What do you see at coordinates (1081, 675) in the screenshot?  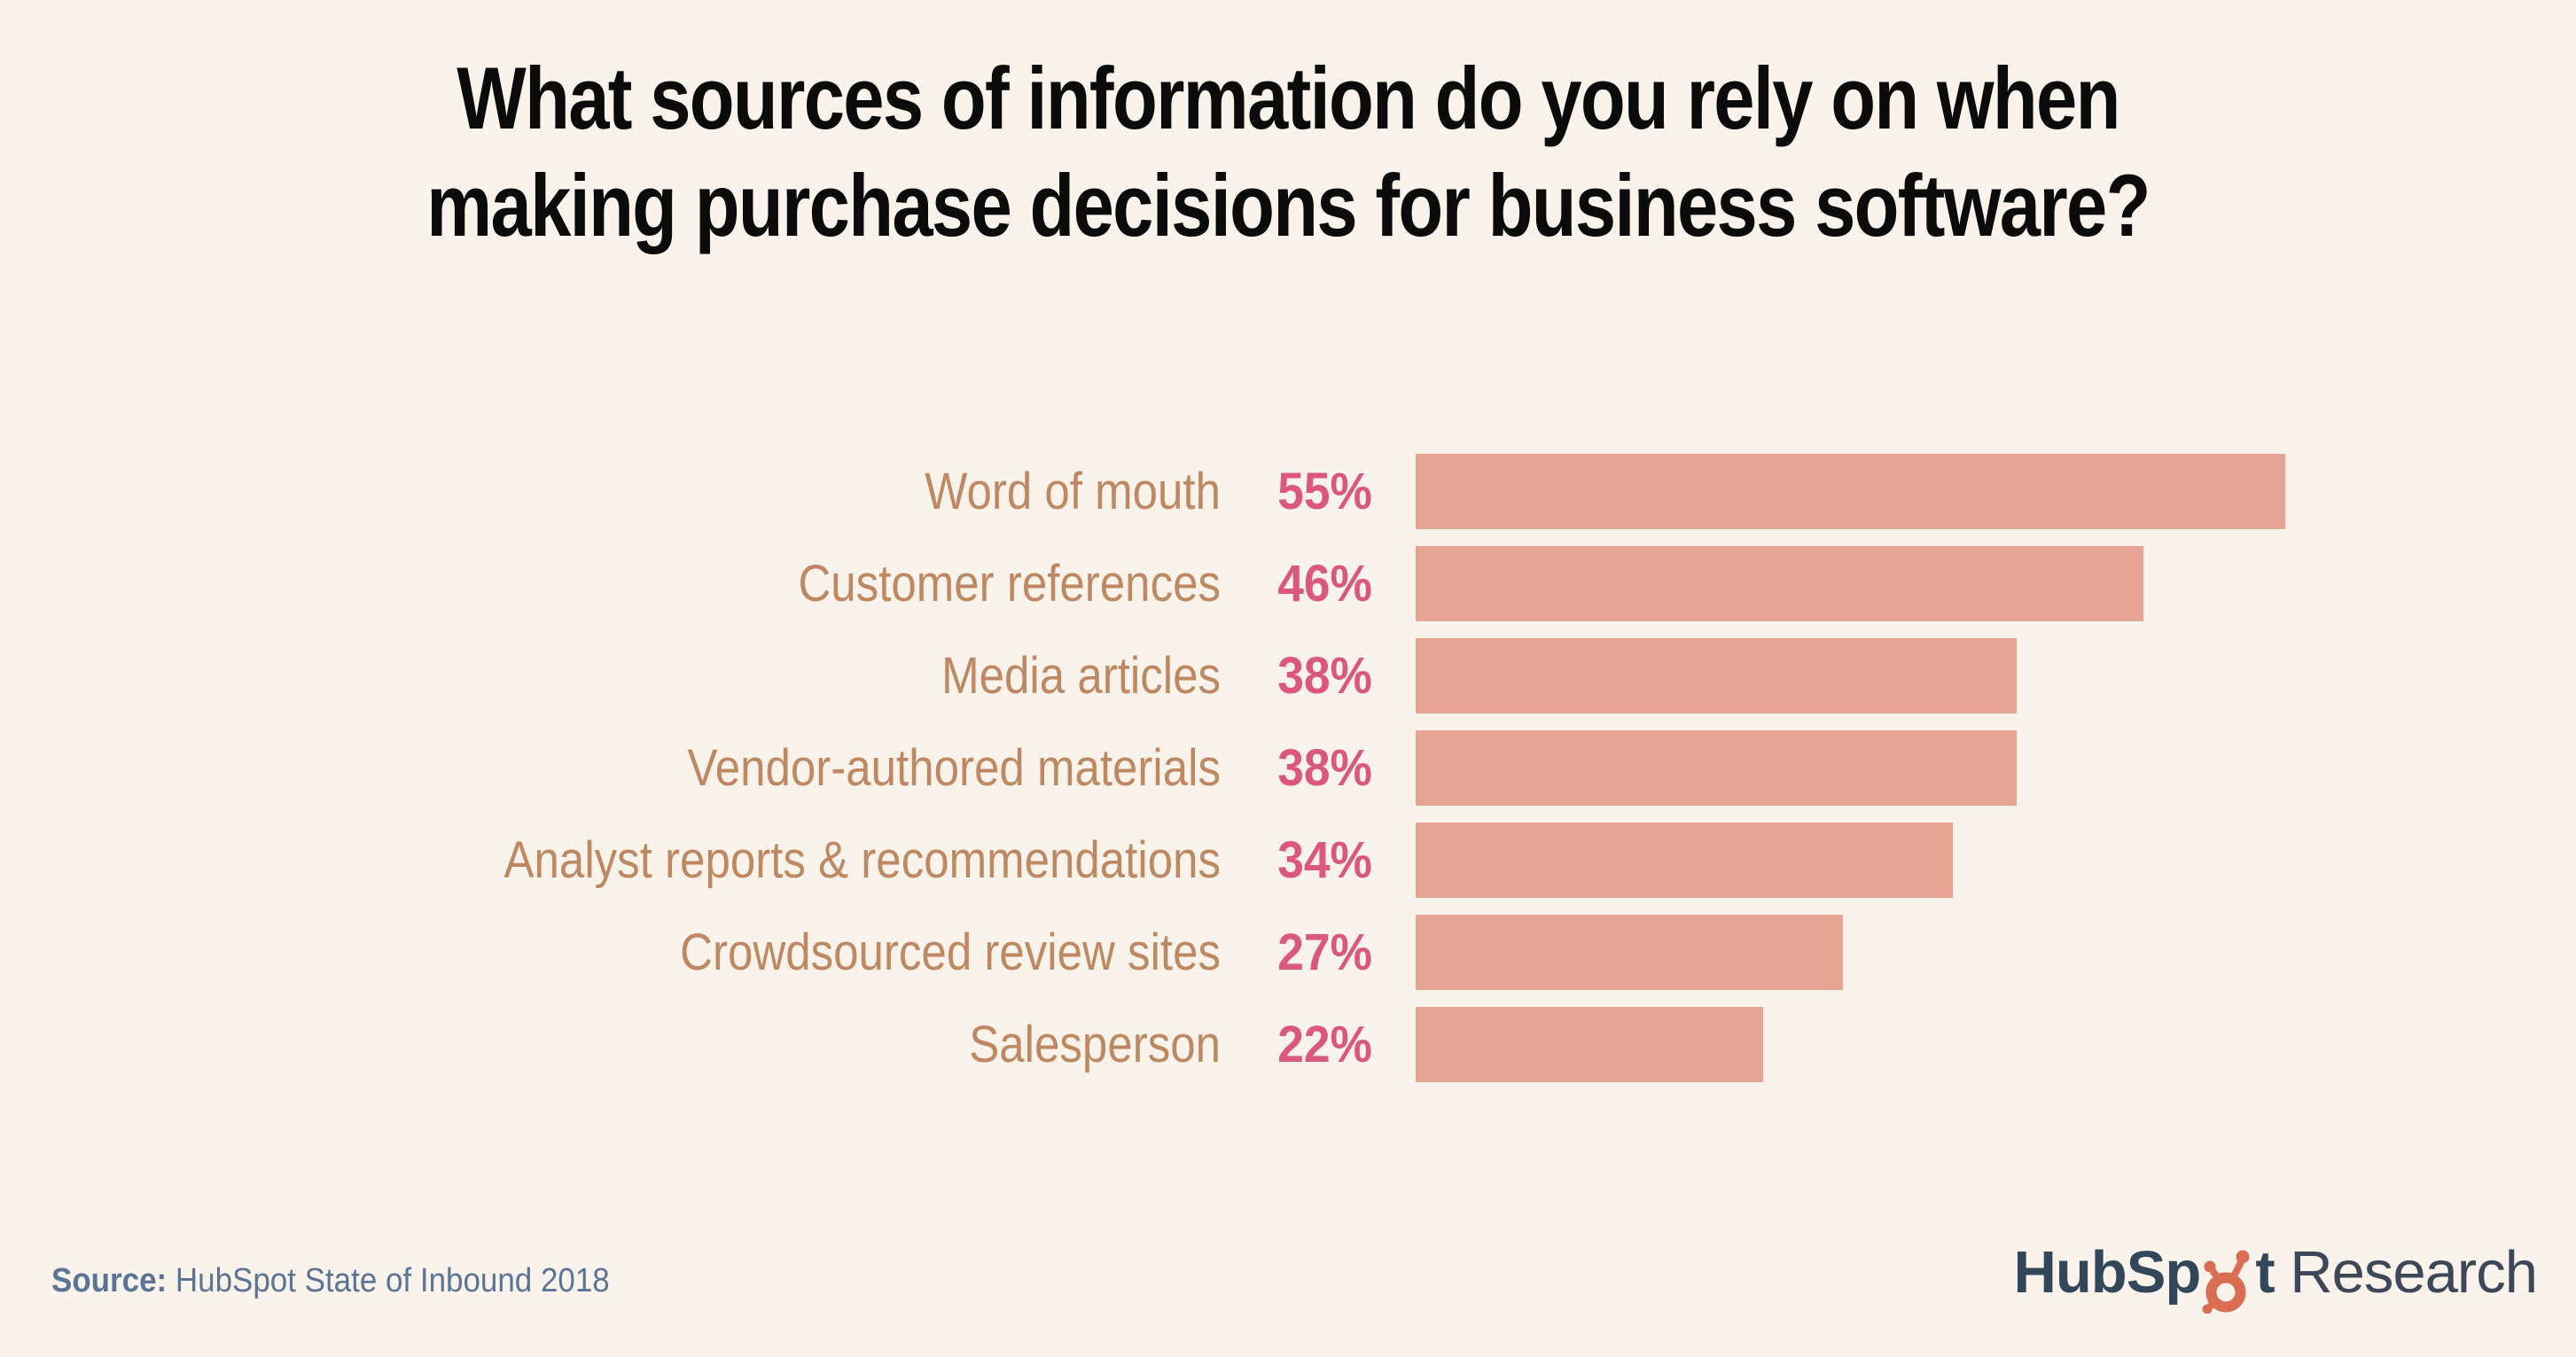 I see `bar-category-label: Media articles` at bounding box center [1081, 675].